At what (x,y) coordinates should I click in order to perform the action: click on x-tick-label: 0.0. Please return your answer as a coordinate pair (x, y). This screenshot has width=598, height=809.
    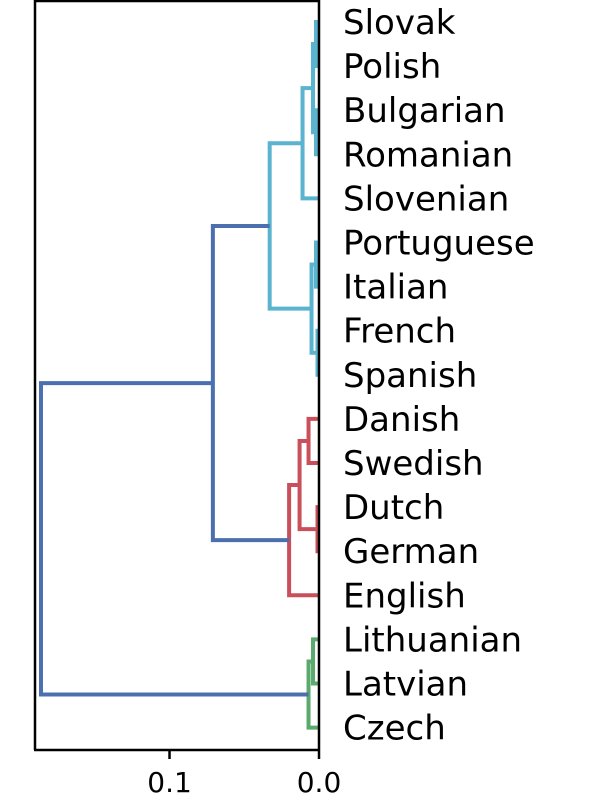
    Looking at the image, I should click on (319, 782).